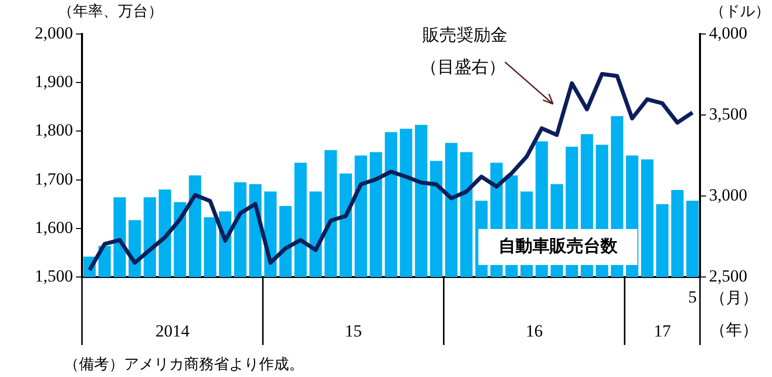  I want to click on x-tick-label: 5, so click(692, 297).